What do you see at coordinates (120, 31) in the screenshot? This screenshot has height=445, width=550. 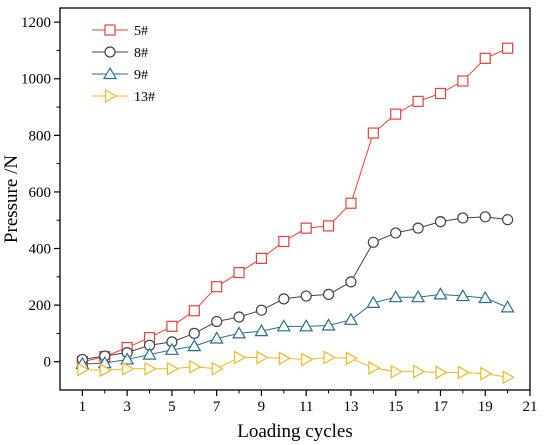 I see `legend-item: 5#` at bounding box center [120, 31].